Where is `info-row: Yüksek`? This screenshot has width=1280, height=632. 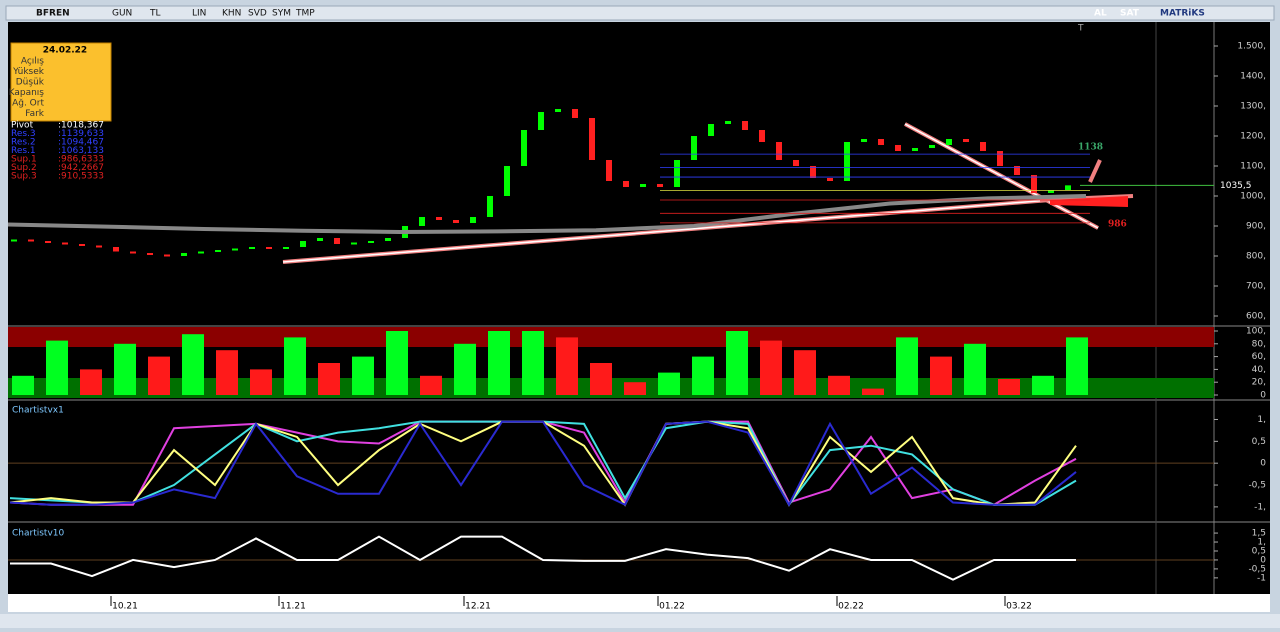 info-row: Yüksek is located at coordinates (28, 72).